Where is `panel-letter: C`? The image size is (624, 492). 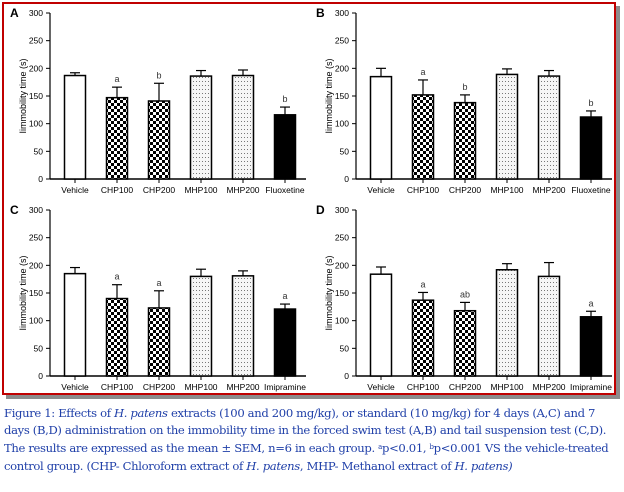
panel-letter: C is located at coordinates (14, 210).